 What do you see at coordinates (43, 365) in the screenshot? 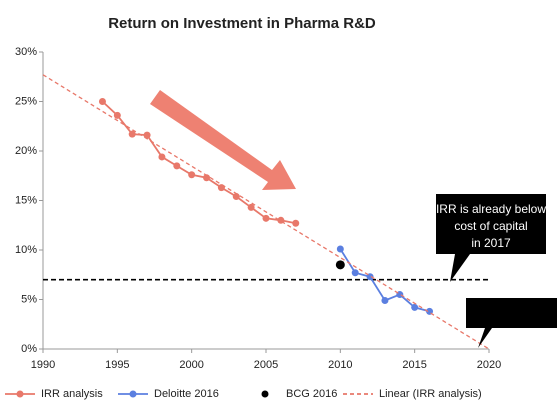
I see `x-tick-label: 1990` at bounding box center [43, 365].